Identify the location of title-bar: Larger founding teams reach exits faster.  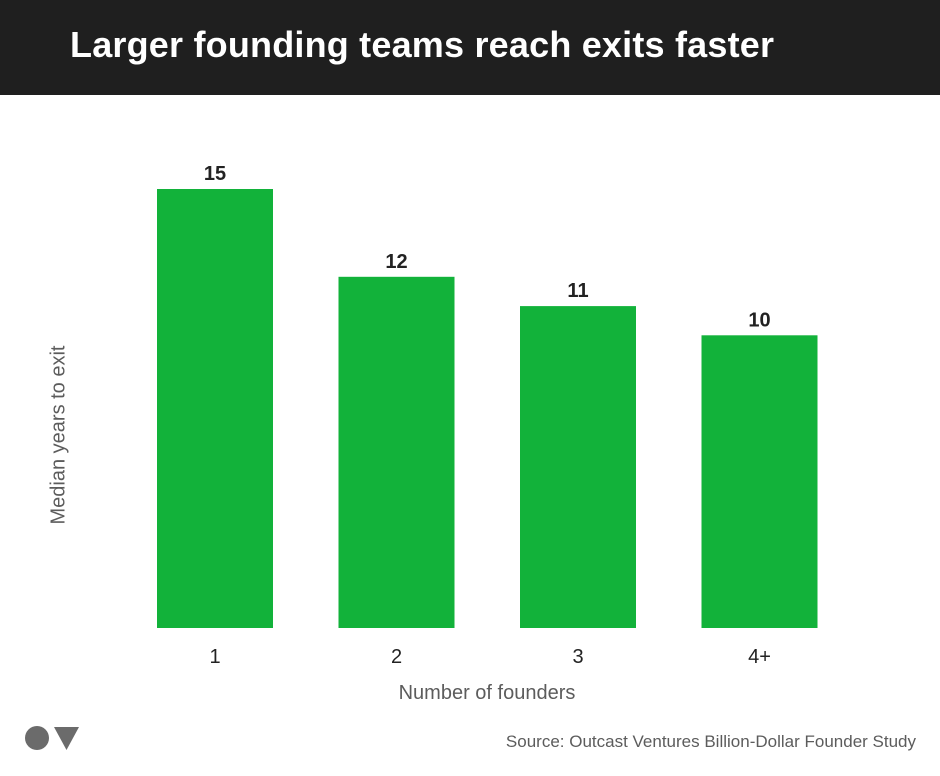
(470, 47).